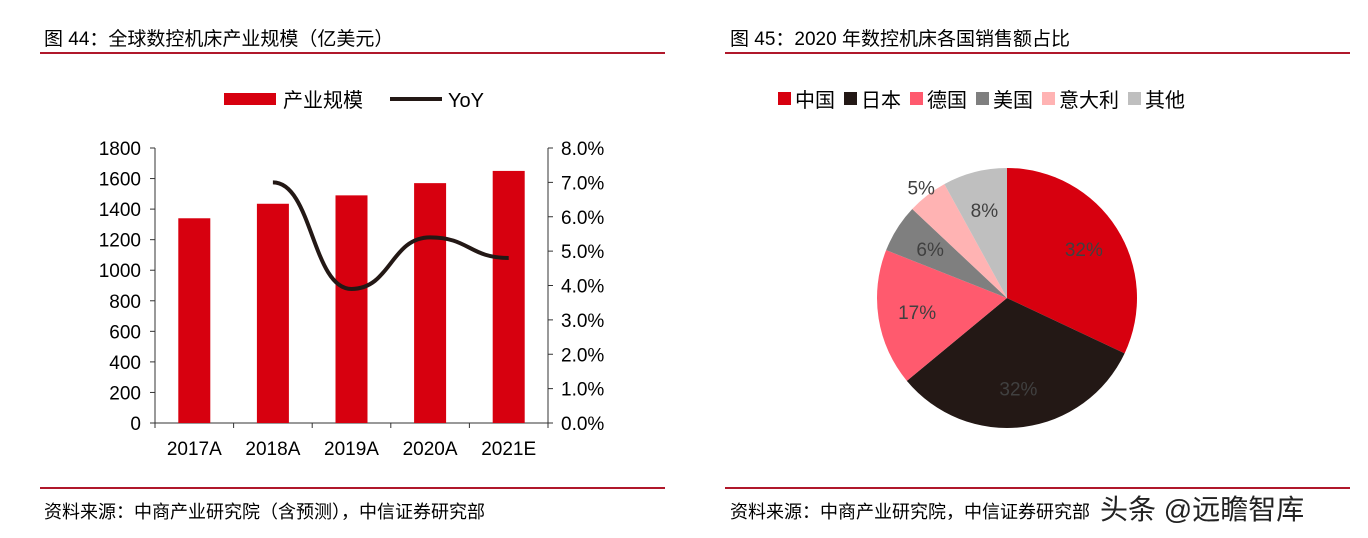 This screenshot has height=538, width=1368. I want to click on y-tick-label: 800, so click(125, 302).